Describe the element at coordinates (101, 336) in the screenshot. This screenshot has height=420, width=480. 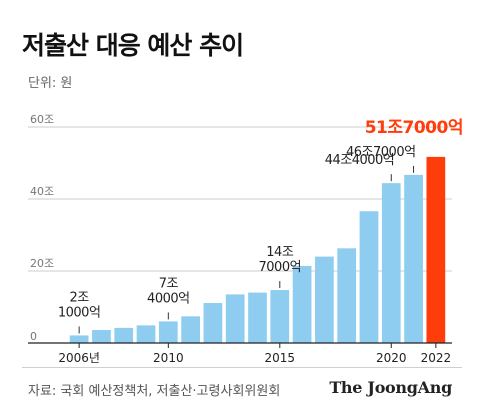
I see `bar-2007` at that location.